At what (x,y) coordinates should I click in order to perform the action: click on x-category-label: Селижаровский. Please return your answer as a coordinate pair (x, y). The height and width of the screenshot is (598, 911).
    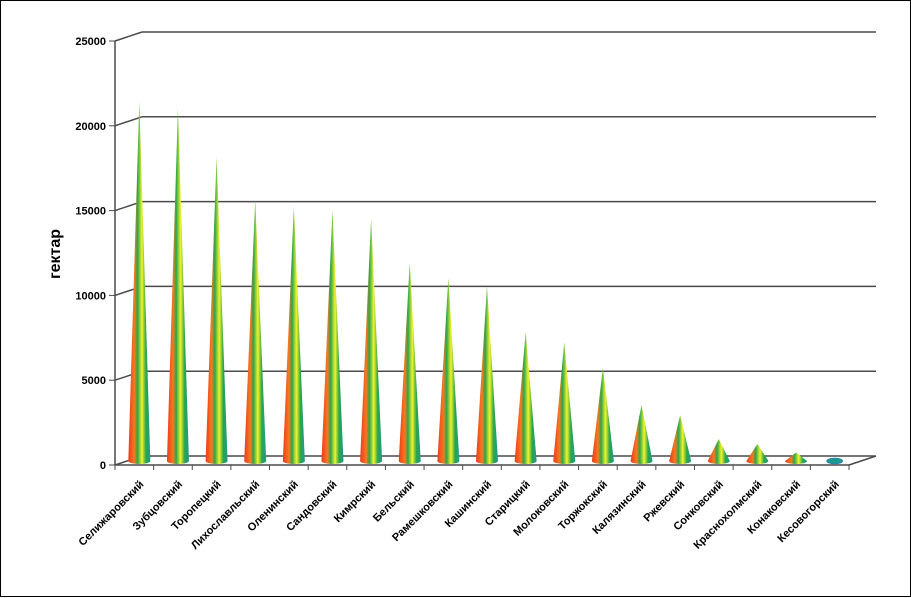
    Looking at the image, I should click on (111, 514).